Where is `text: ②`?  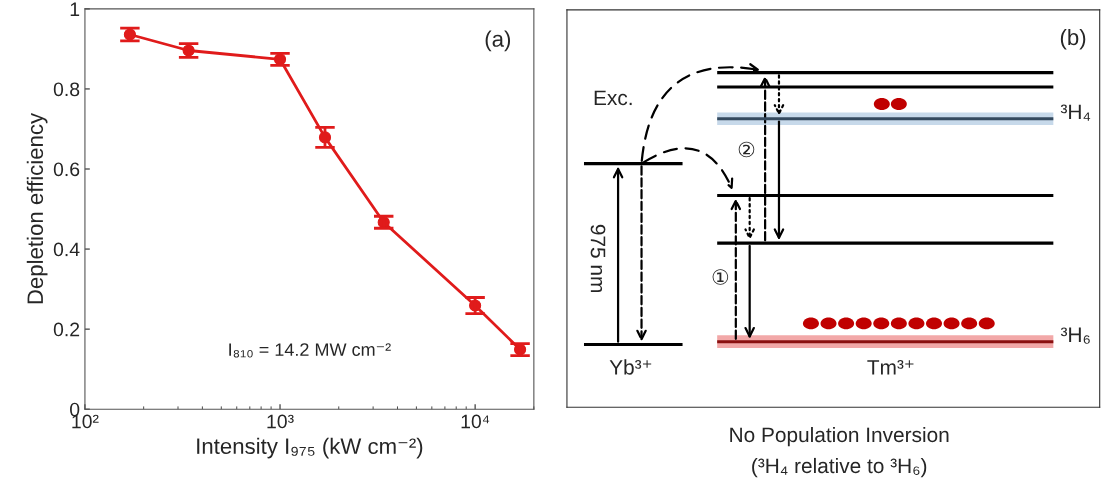
text: ② is located at coordinates (746, 149).